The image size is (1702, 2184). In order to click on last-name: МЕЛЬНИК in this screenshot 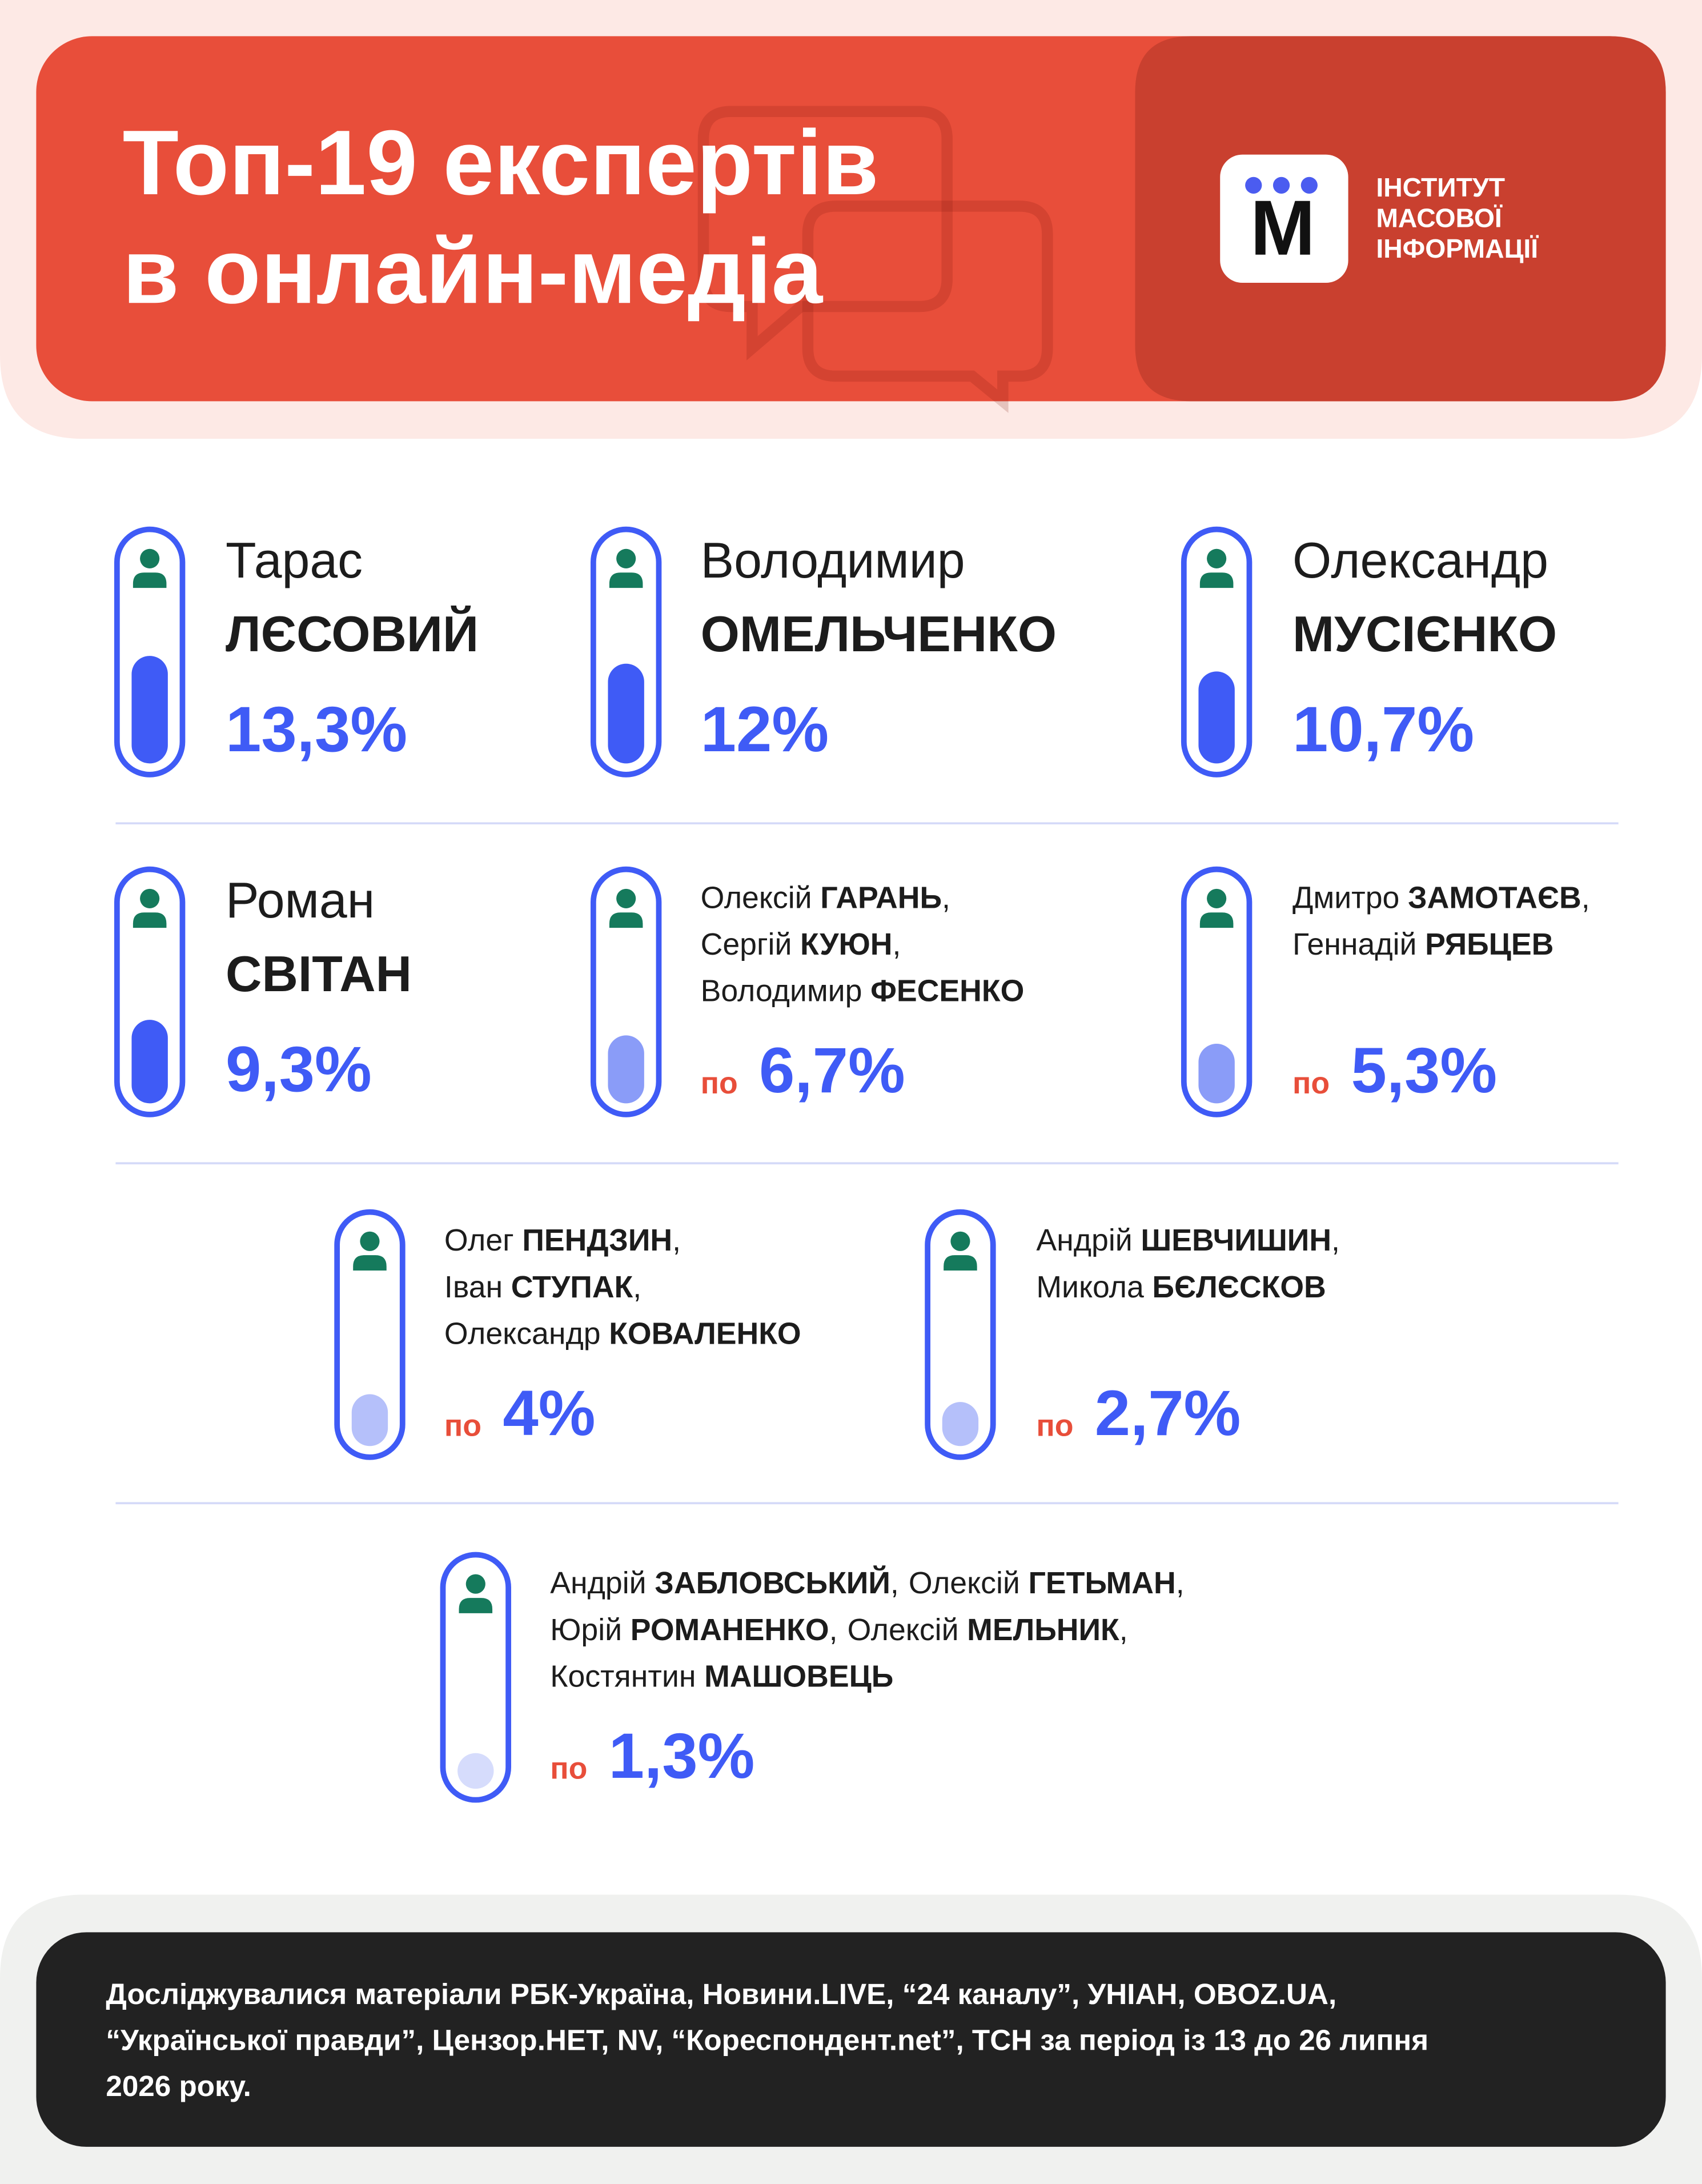, I will do `click(1043, 1630)`.